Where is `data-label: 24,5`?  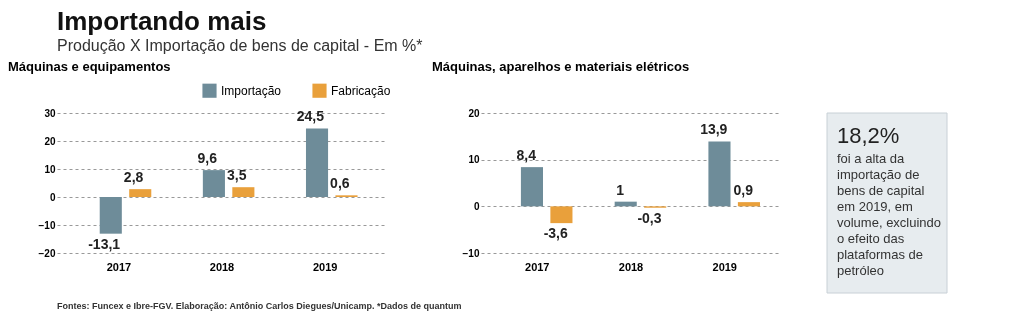
data-label: 24,5 is located at coordinates (310, 116).